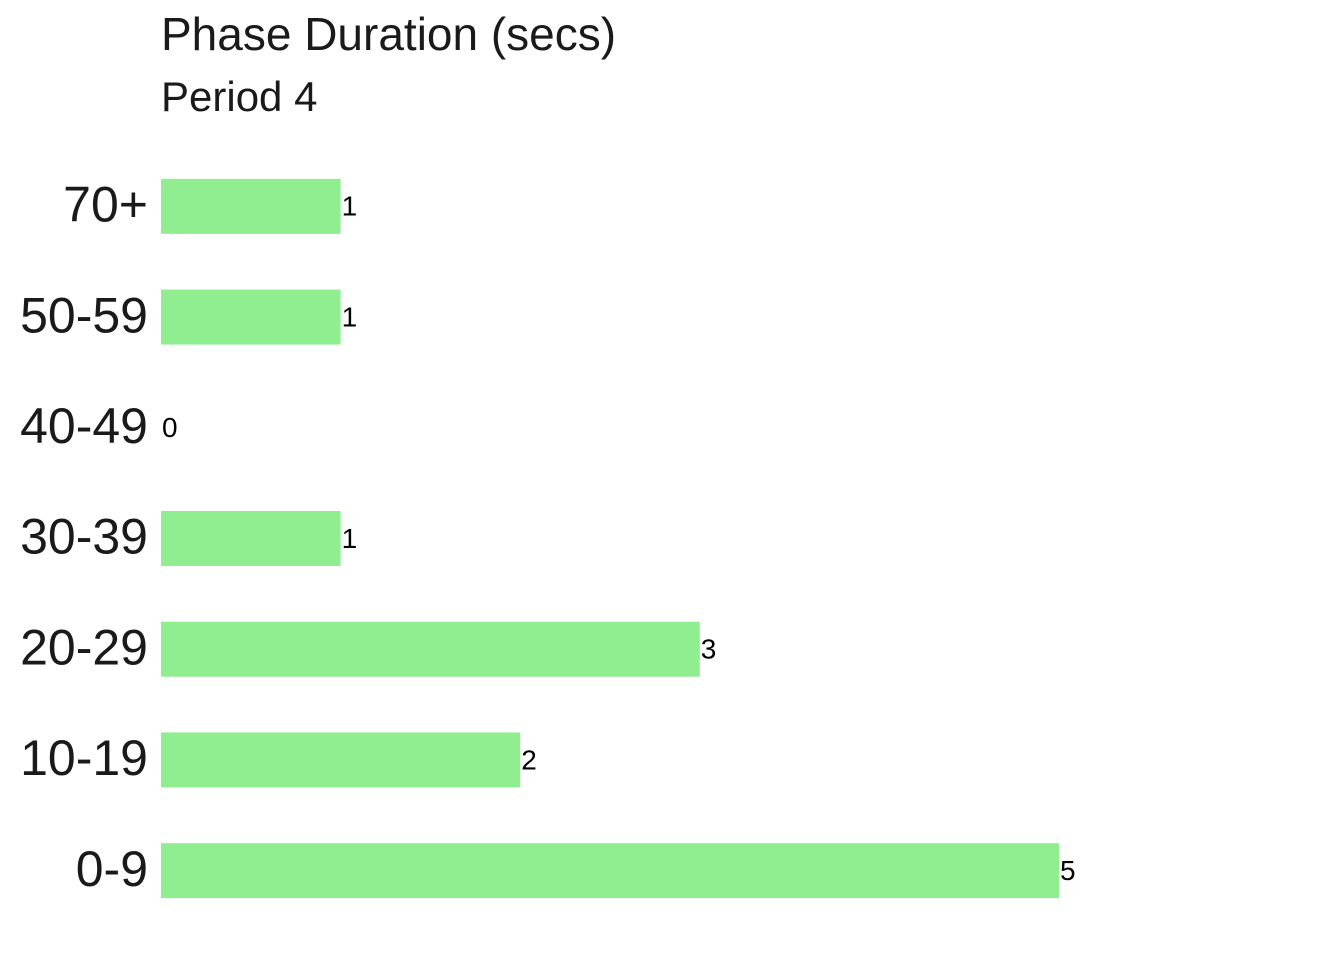 The width and height of the screenshot is (1344, 960). What do you see at coordinates (84, 647) in the screenshot?
I see `y-tick-label: 20-29` at bounding box center [84, 647].